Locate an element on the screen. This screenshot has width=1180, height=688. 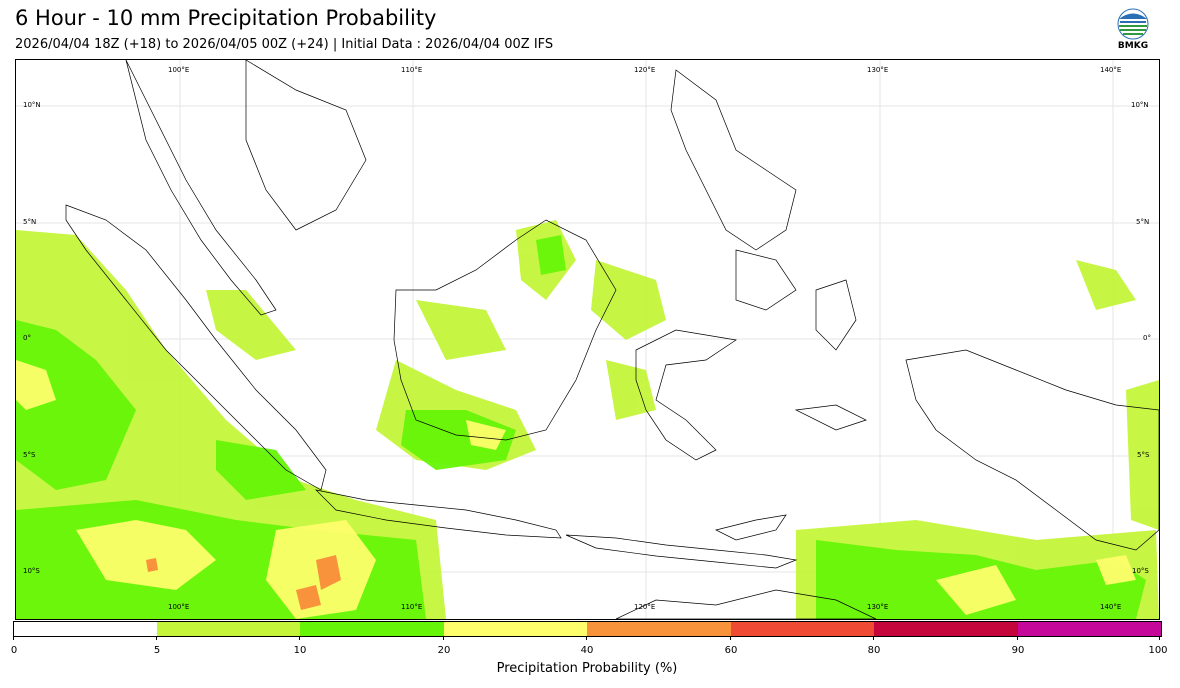
colorbar-tick-label: 100 is located at coordinates (1158, 650).